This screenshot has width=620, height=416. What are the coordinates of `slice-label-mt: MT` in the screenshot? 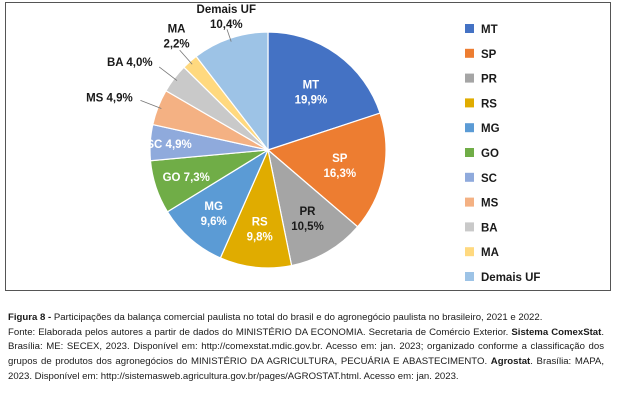 It's located at (311, 86).